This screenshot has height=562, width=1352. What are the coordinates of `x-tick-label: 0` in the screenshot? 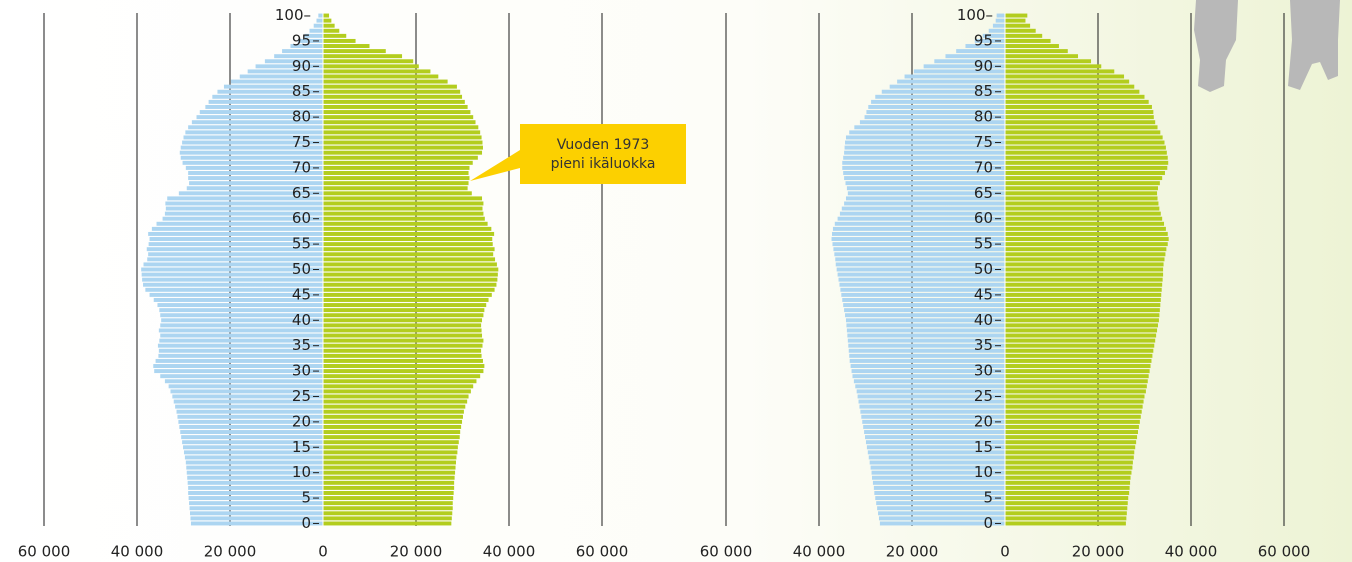 It's located at (323, 552).